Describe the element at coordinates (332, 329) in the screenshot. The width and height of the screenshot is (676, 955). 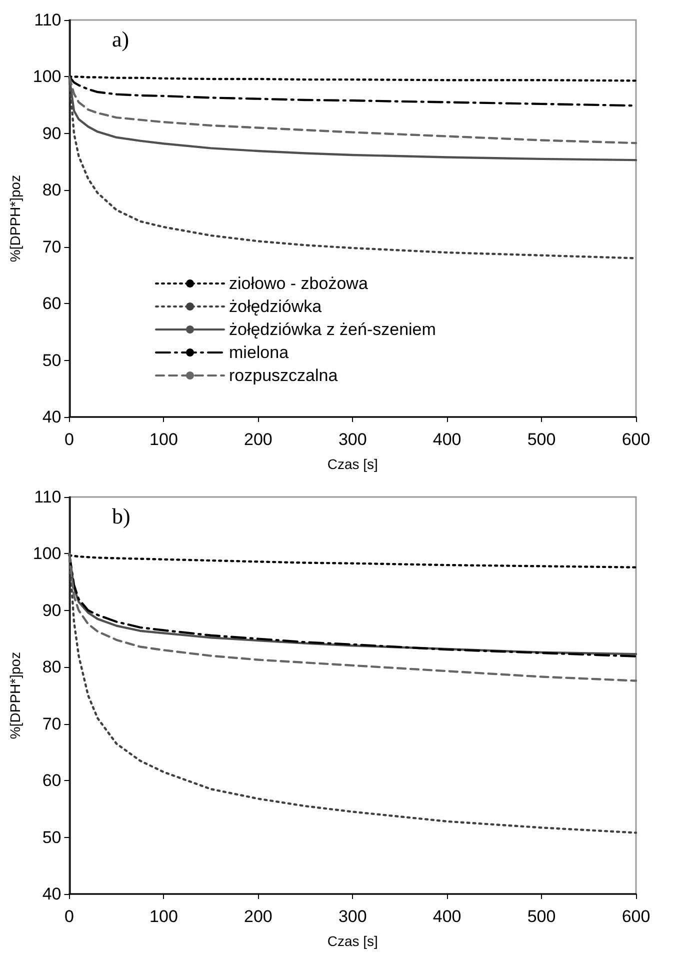
I see `legend-label: żołędziówka z żeń-szeniem` at that location.